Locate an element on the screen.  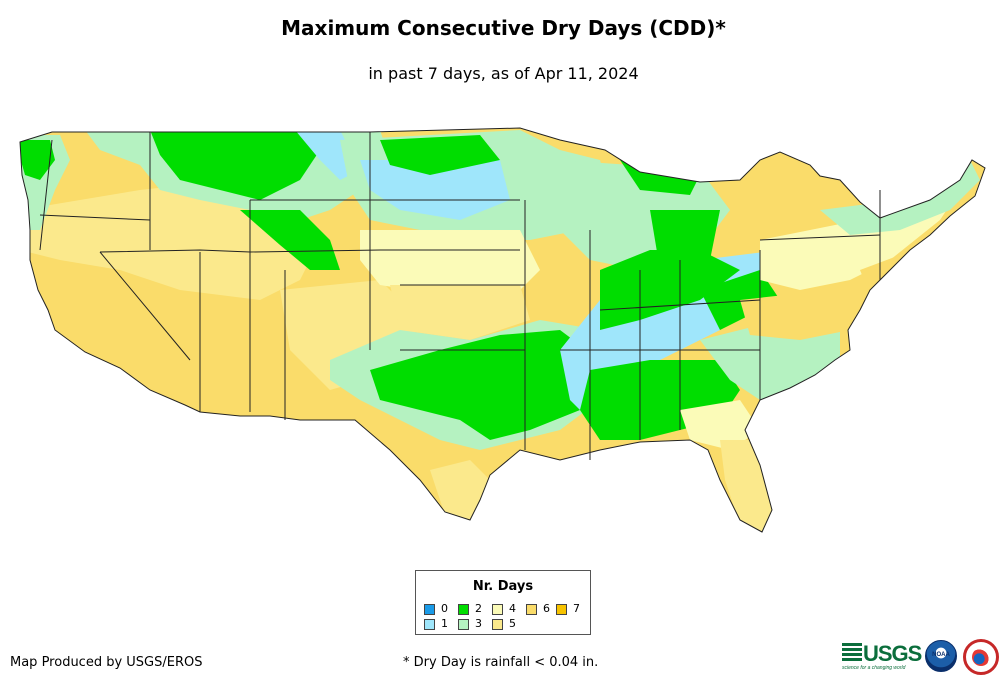
legend-label: 0 is located at coordinates (444, 608).